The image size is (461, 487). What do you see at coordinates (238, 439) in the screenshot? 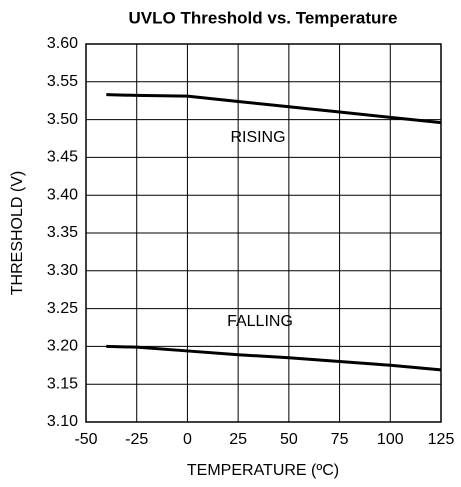
I see `x-tick-label: 25` at bounding box center [238, 439].